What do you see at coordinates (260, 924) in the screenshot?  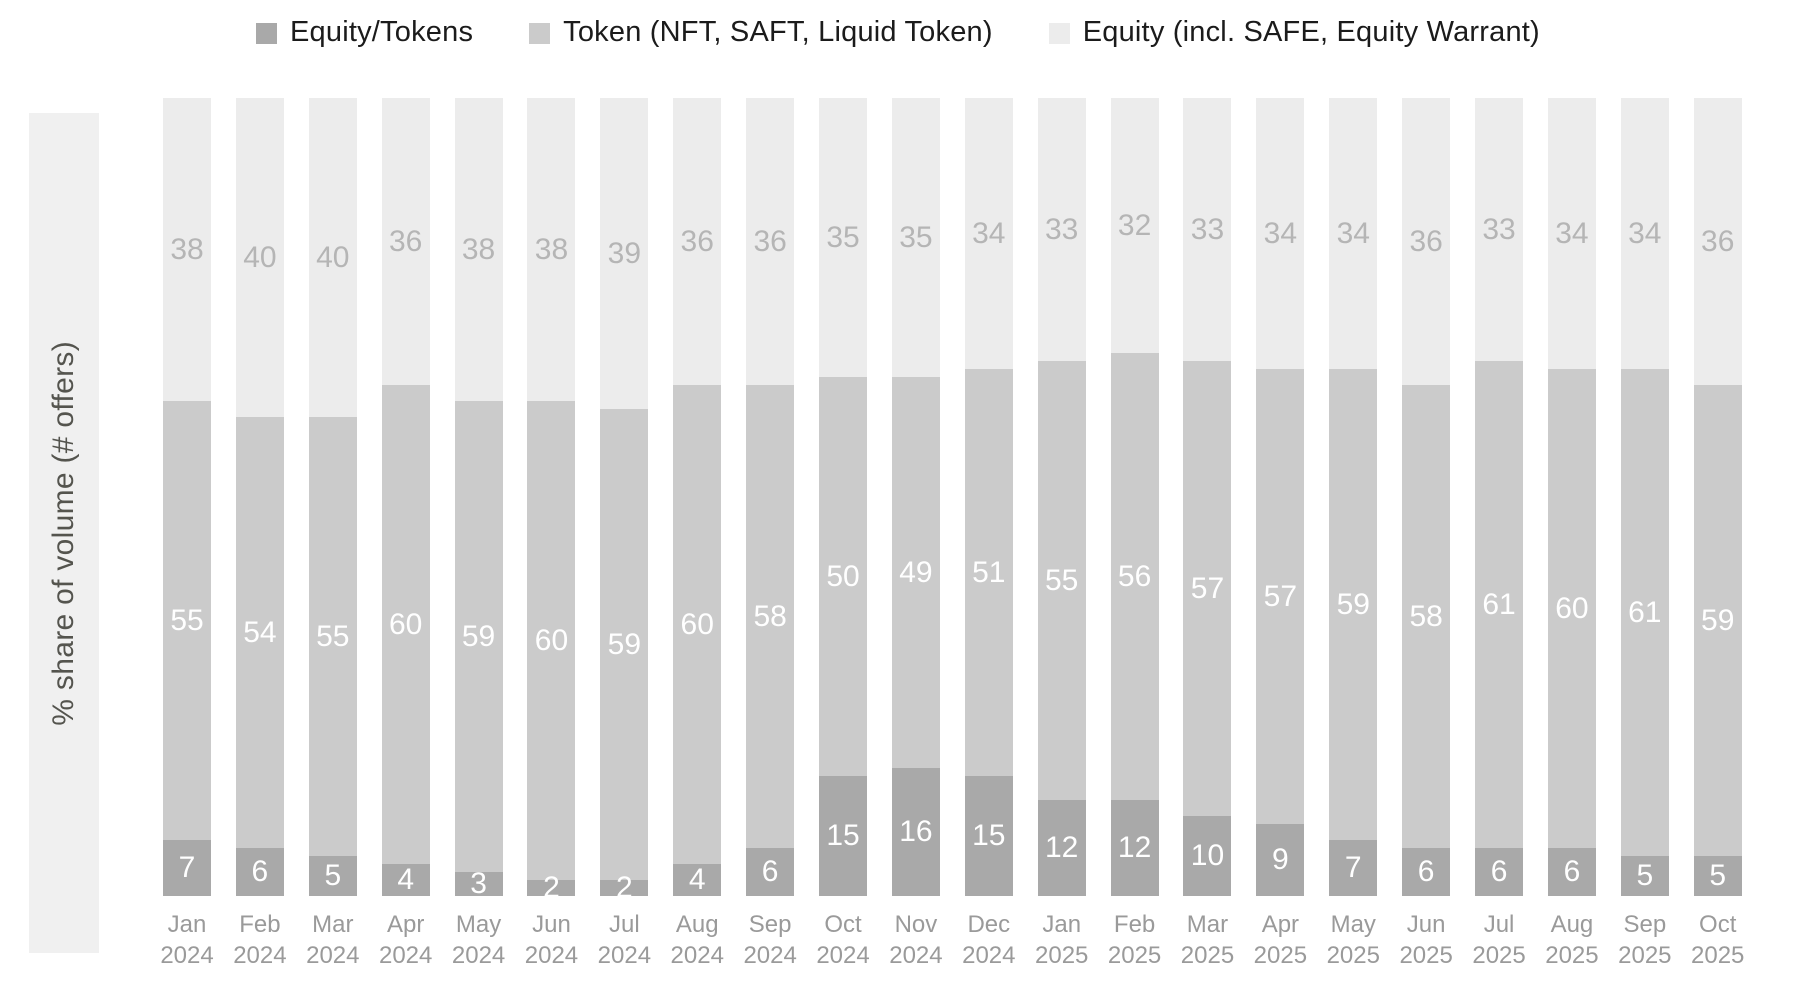 I see `x-axis-month: Feb` at bounding box center [260, 924].